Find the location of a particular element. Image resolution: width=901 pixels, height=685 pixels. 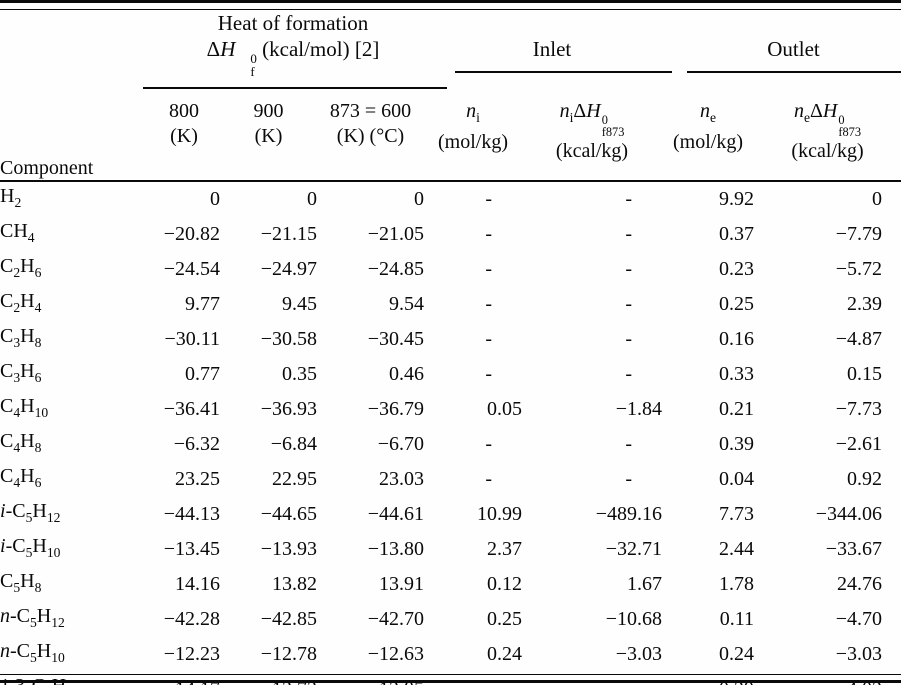

value-cell: −42.85 is located at coordinates (288, 619).